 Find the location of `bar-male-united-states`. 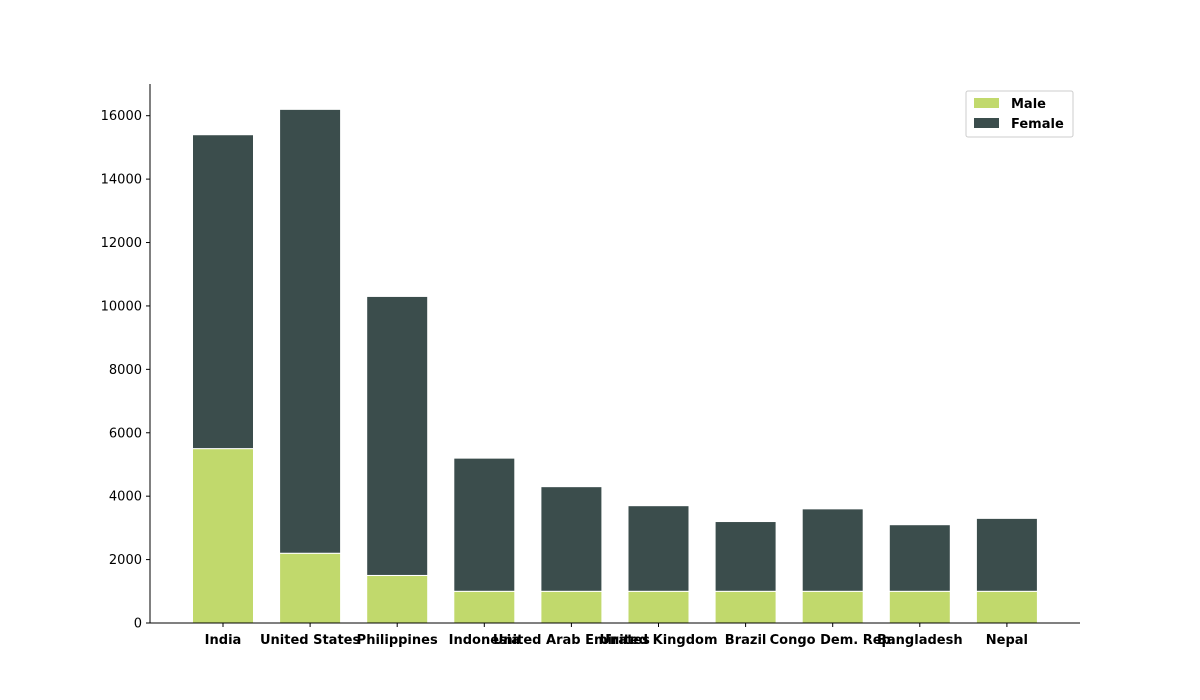

bar-male-united-states is located at coordinates (310, 588).